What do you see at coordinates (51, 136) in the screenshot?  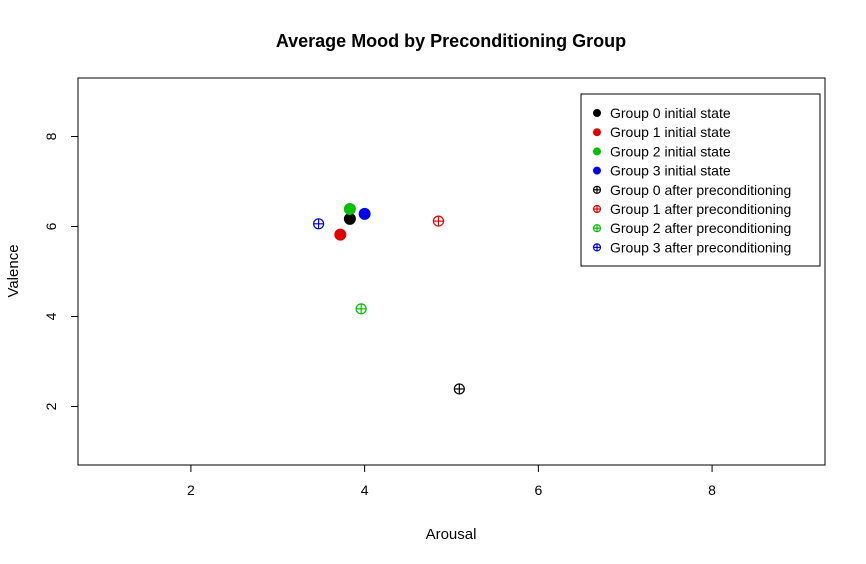 I see `y-tick-label: 8` at bounding box center [51, 136].